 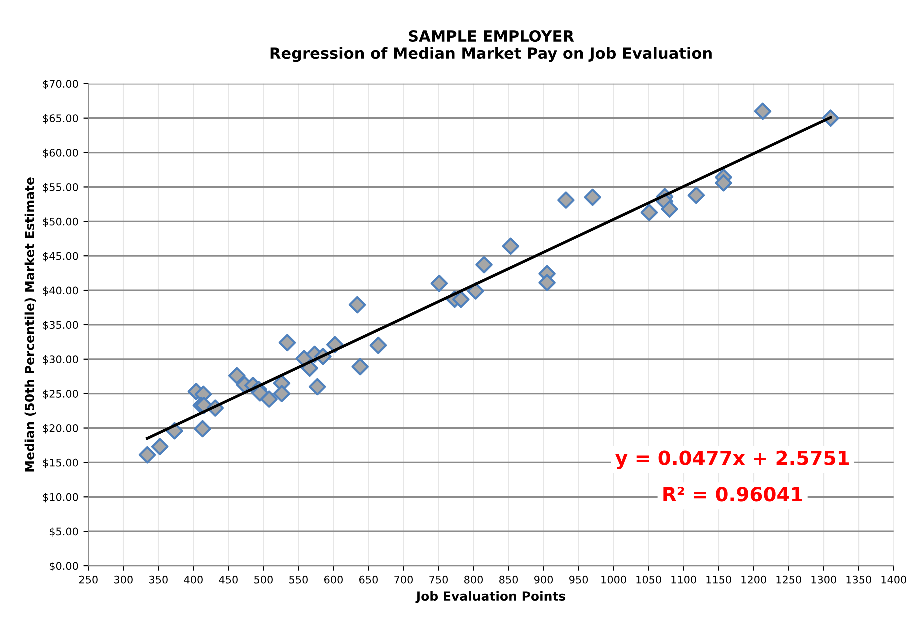 What do you see at coordinates (369, 580) in the screenshot?
I see `x-tick-label: 650` at bounding box center [369, 580].